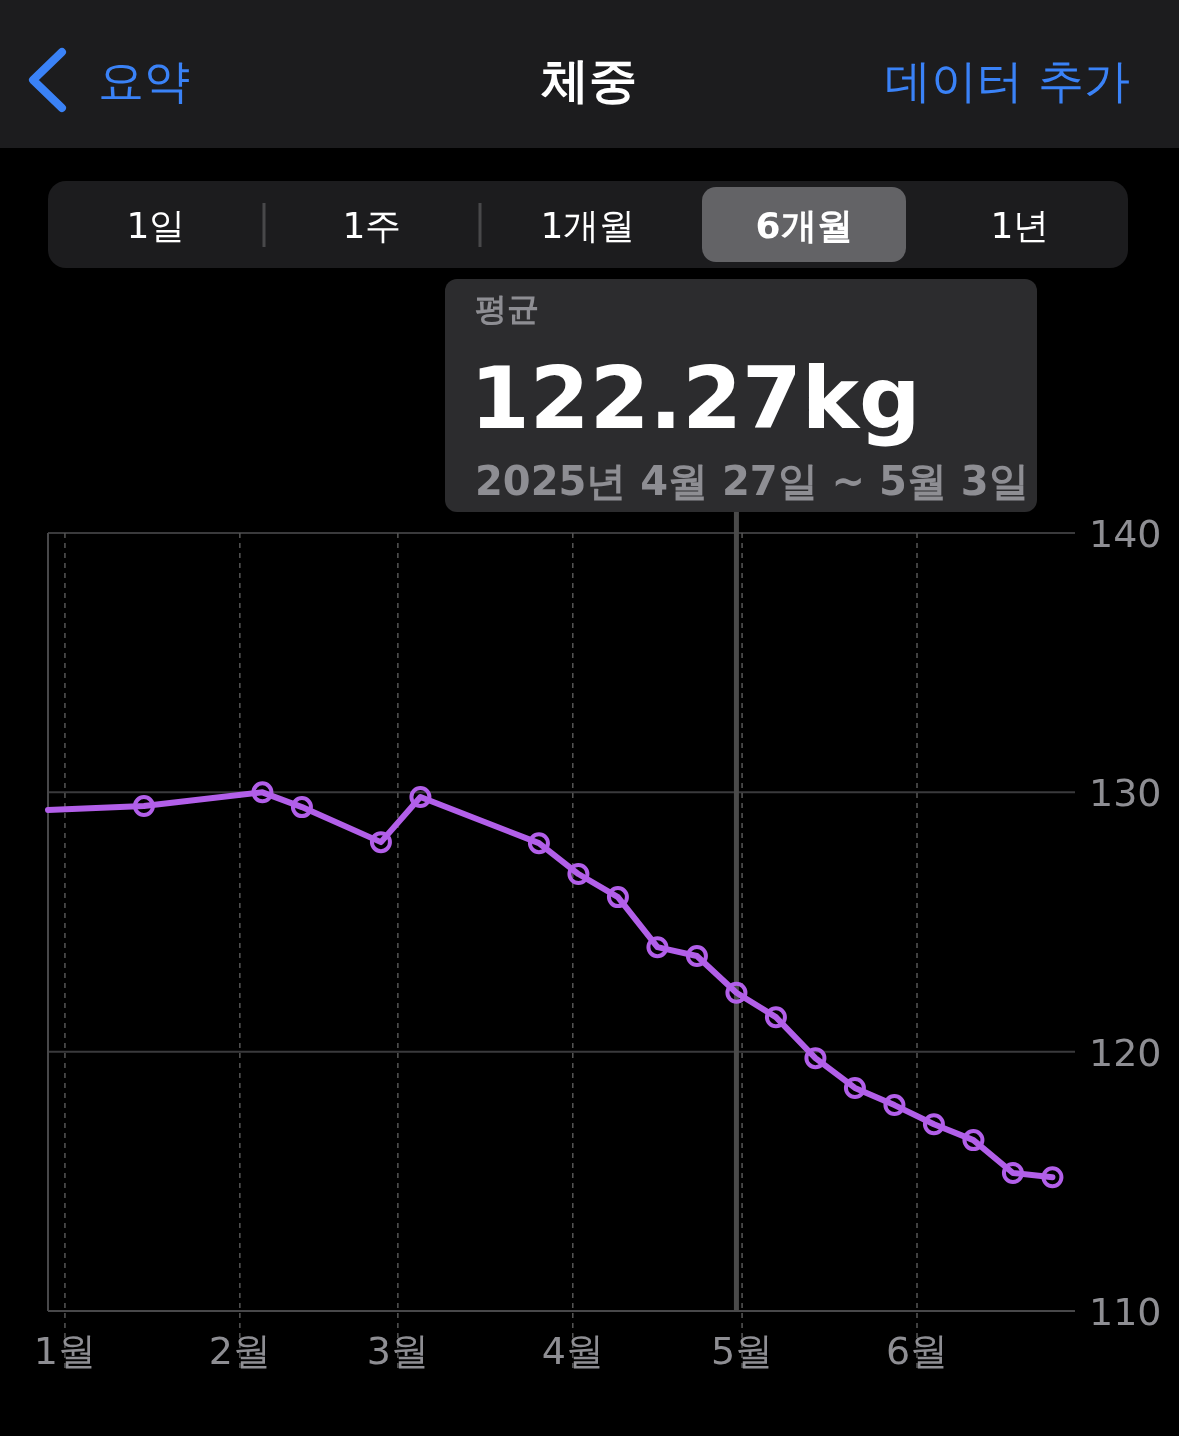 The width and height of the screenshot is (1179, 1436). I want to click on text: 122.27kg, so click(695, 398).